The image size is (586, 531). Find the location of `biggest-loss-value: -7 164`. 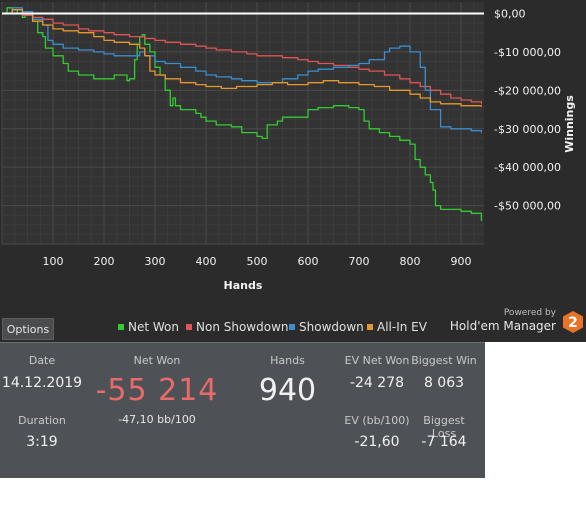

biggest-loss-value: -7 164 is located at coordinates (444, 442).